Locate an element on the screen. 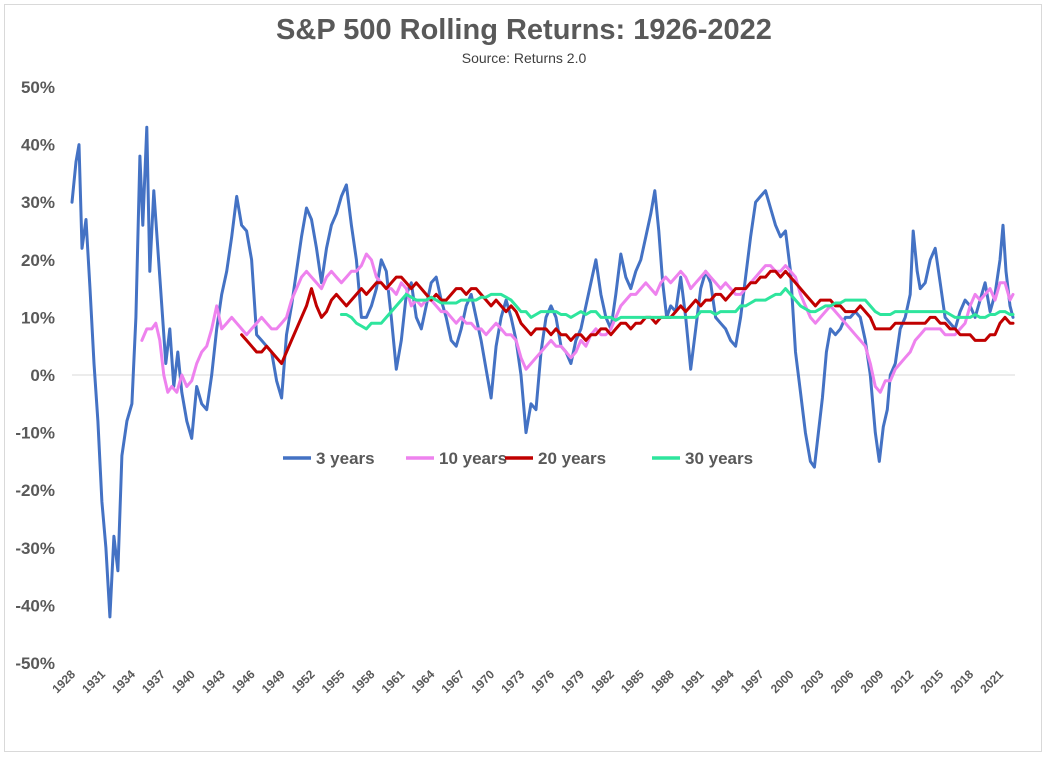 The width and height of the screenshot is (1048, 758). y-tick-label: -20% is located at coordinates (35, 490).